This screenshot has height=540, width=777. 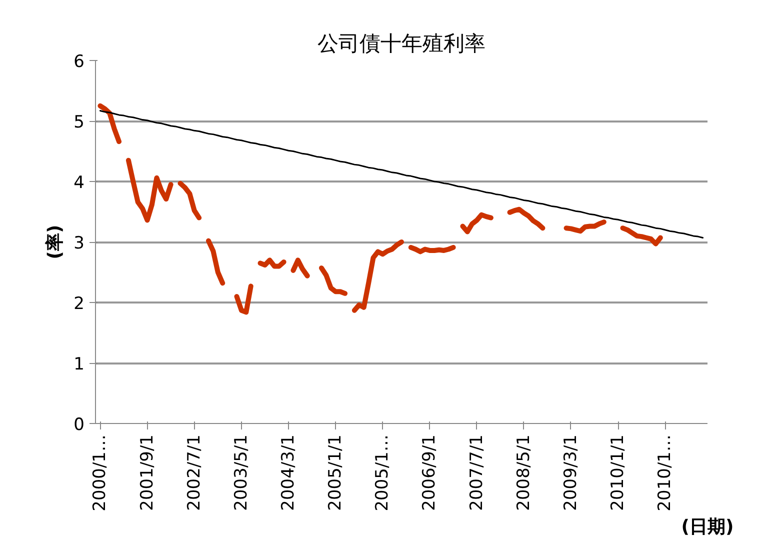 What do you see at coordinates (570, 472) in the screenshot?
I see `x-tick-label: 2009/3/1` at bounding box center [570, 472].